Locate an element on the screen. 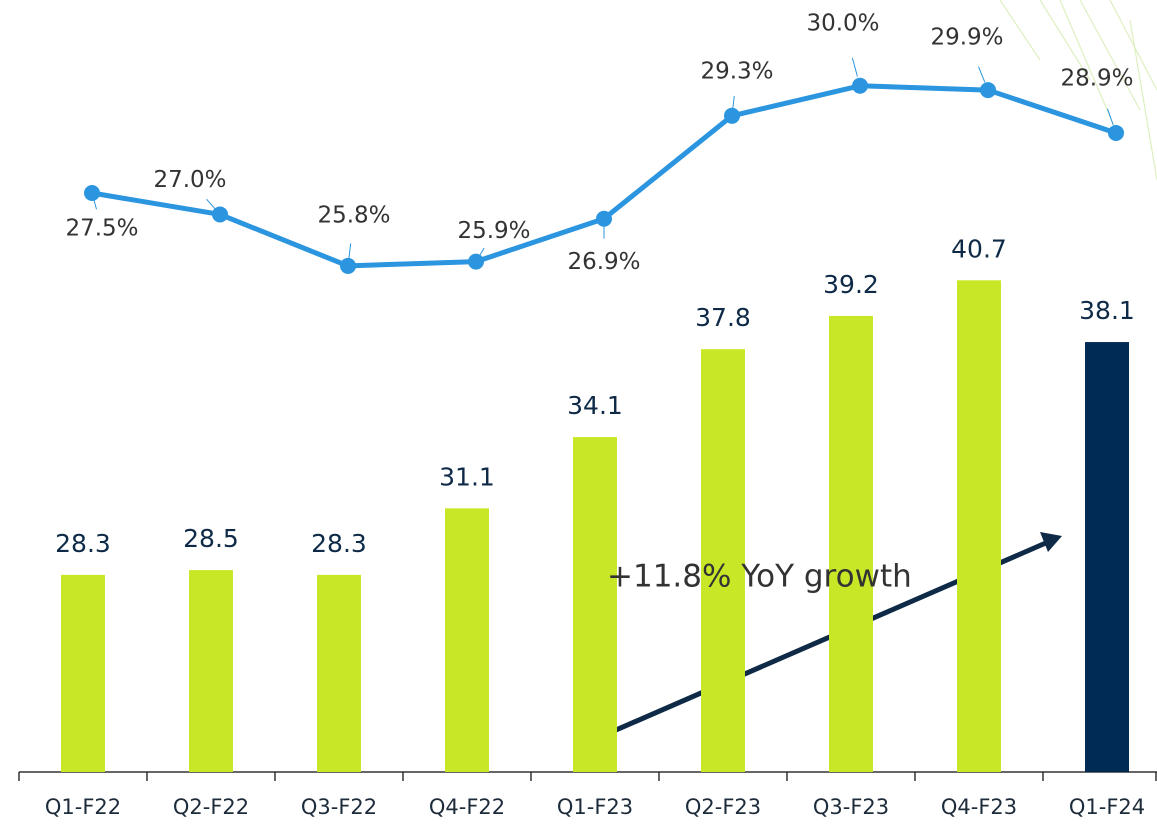 This screenshot has width=1157, height=826. line-value-label: 29.3% is located at coordinates (736, 71).